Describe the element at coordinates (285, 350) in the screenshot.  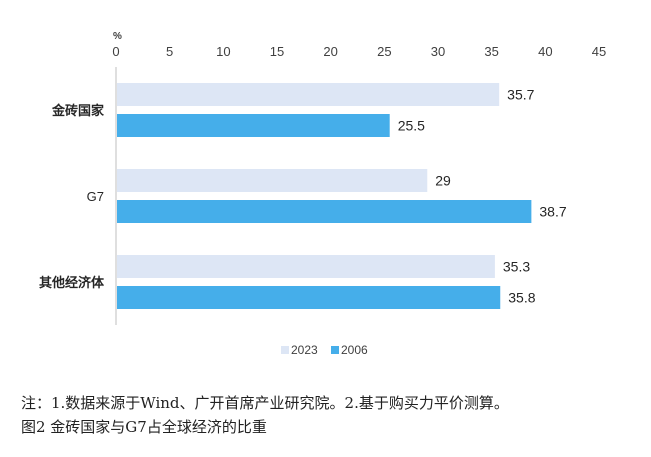
I see `legend-swatch-2023` at that location.